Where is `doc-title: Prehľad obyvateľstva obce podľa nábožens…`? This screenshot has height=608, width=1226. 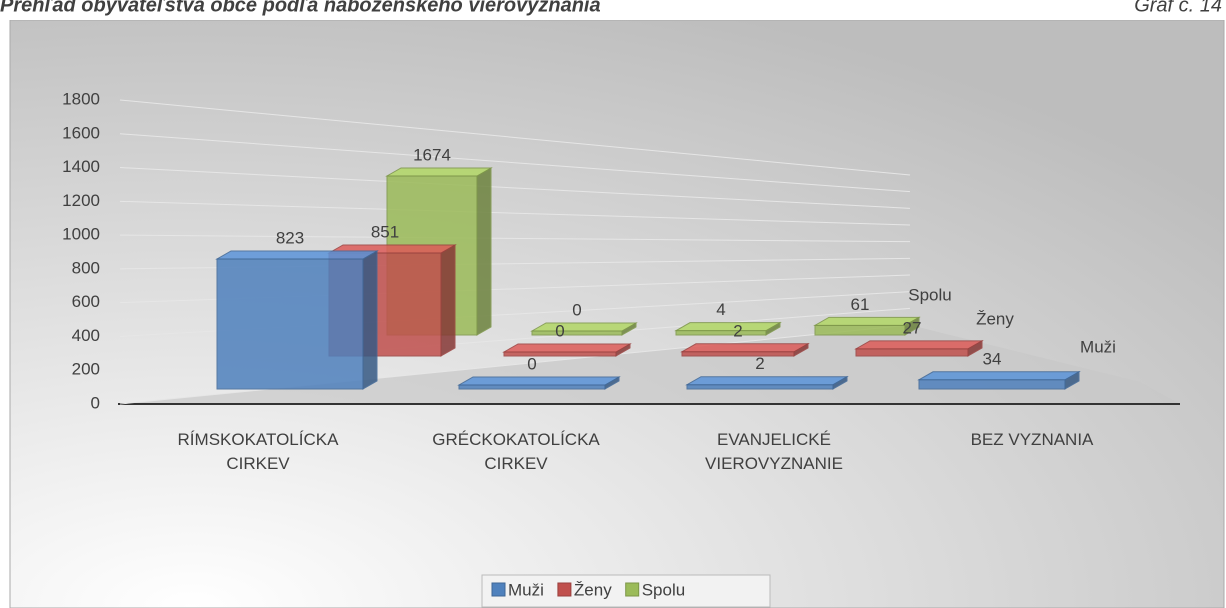
doc-title: Prehľad obyvateľstva obce podľa nábožens… is located at coordinates (300, 8).